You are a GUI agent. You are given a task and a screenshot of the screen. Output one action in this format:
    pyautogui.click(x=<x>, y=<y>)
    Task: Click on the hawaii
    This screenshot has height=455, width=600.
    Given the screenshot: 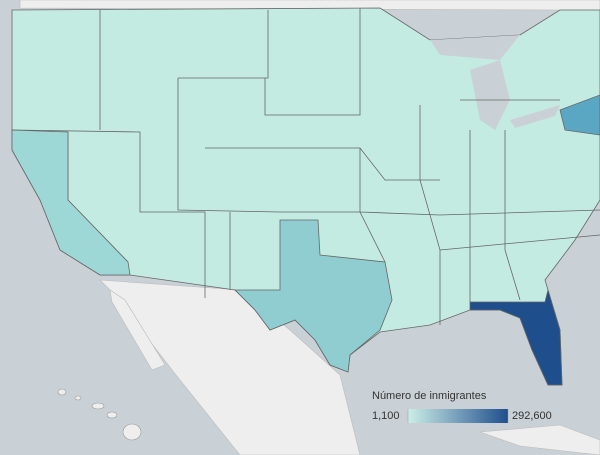 What is the action you would take?
    pyautogui.click(x=99, y=414)
    